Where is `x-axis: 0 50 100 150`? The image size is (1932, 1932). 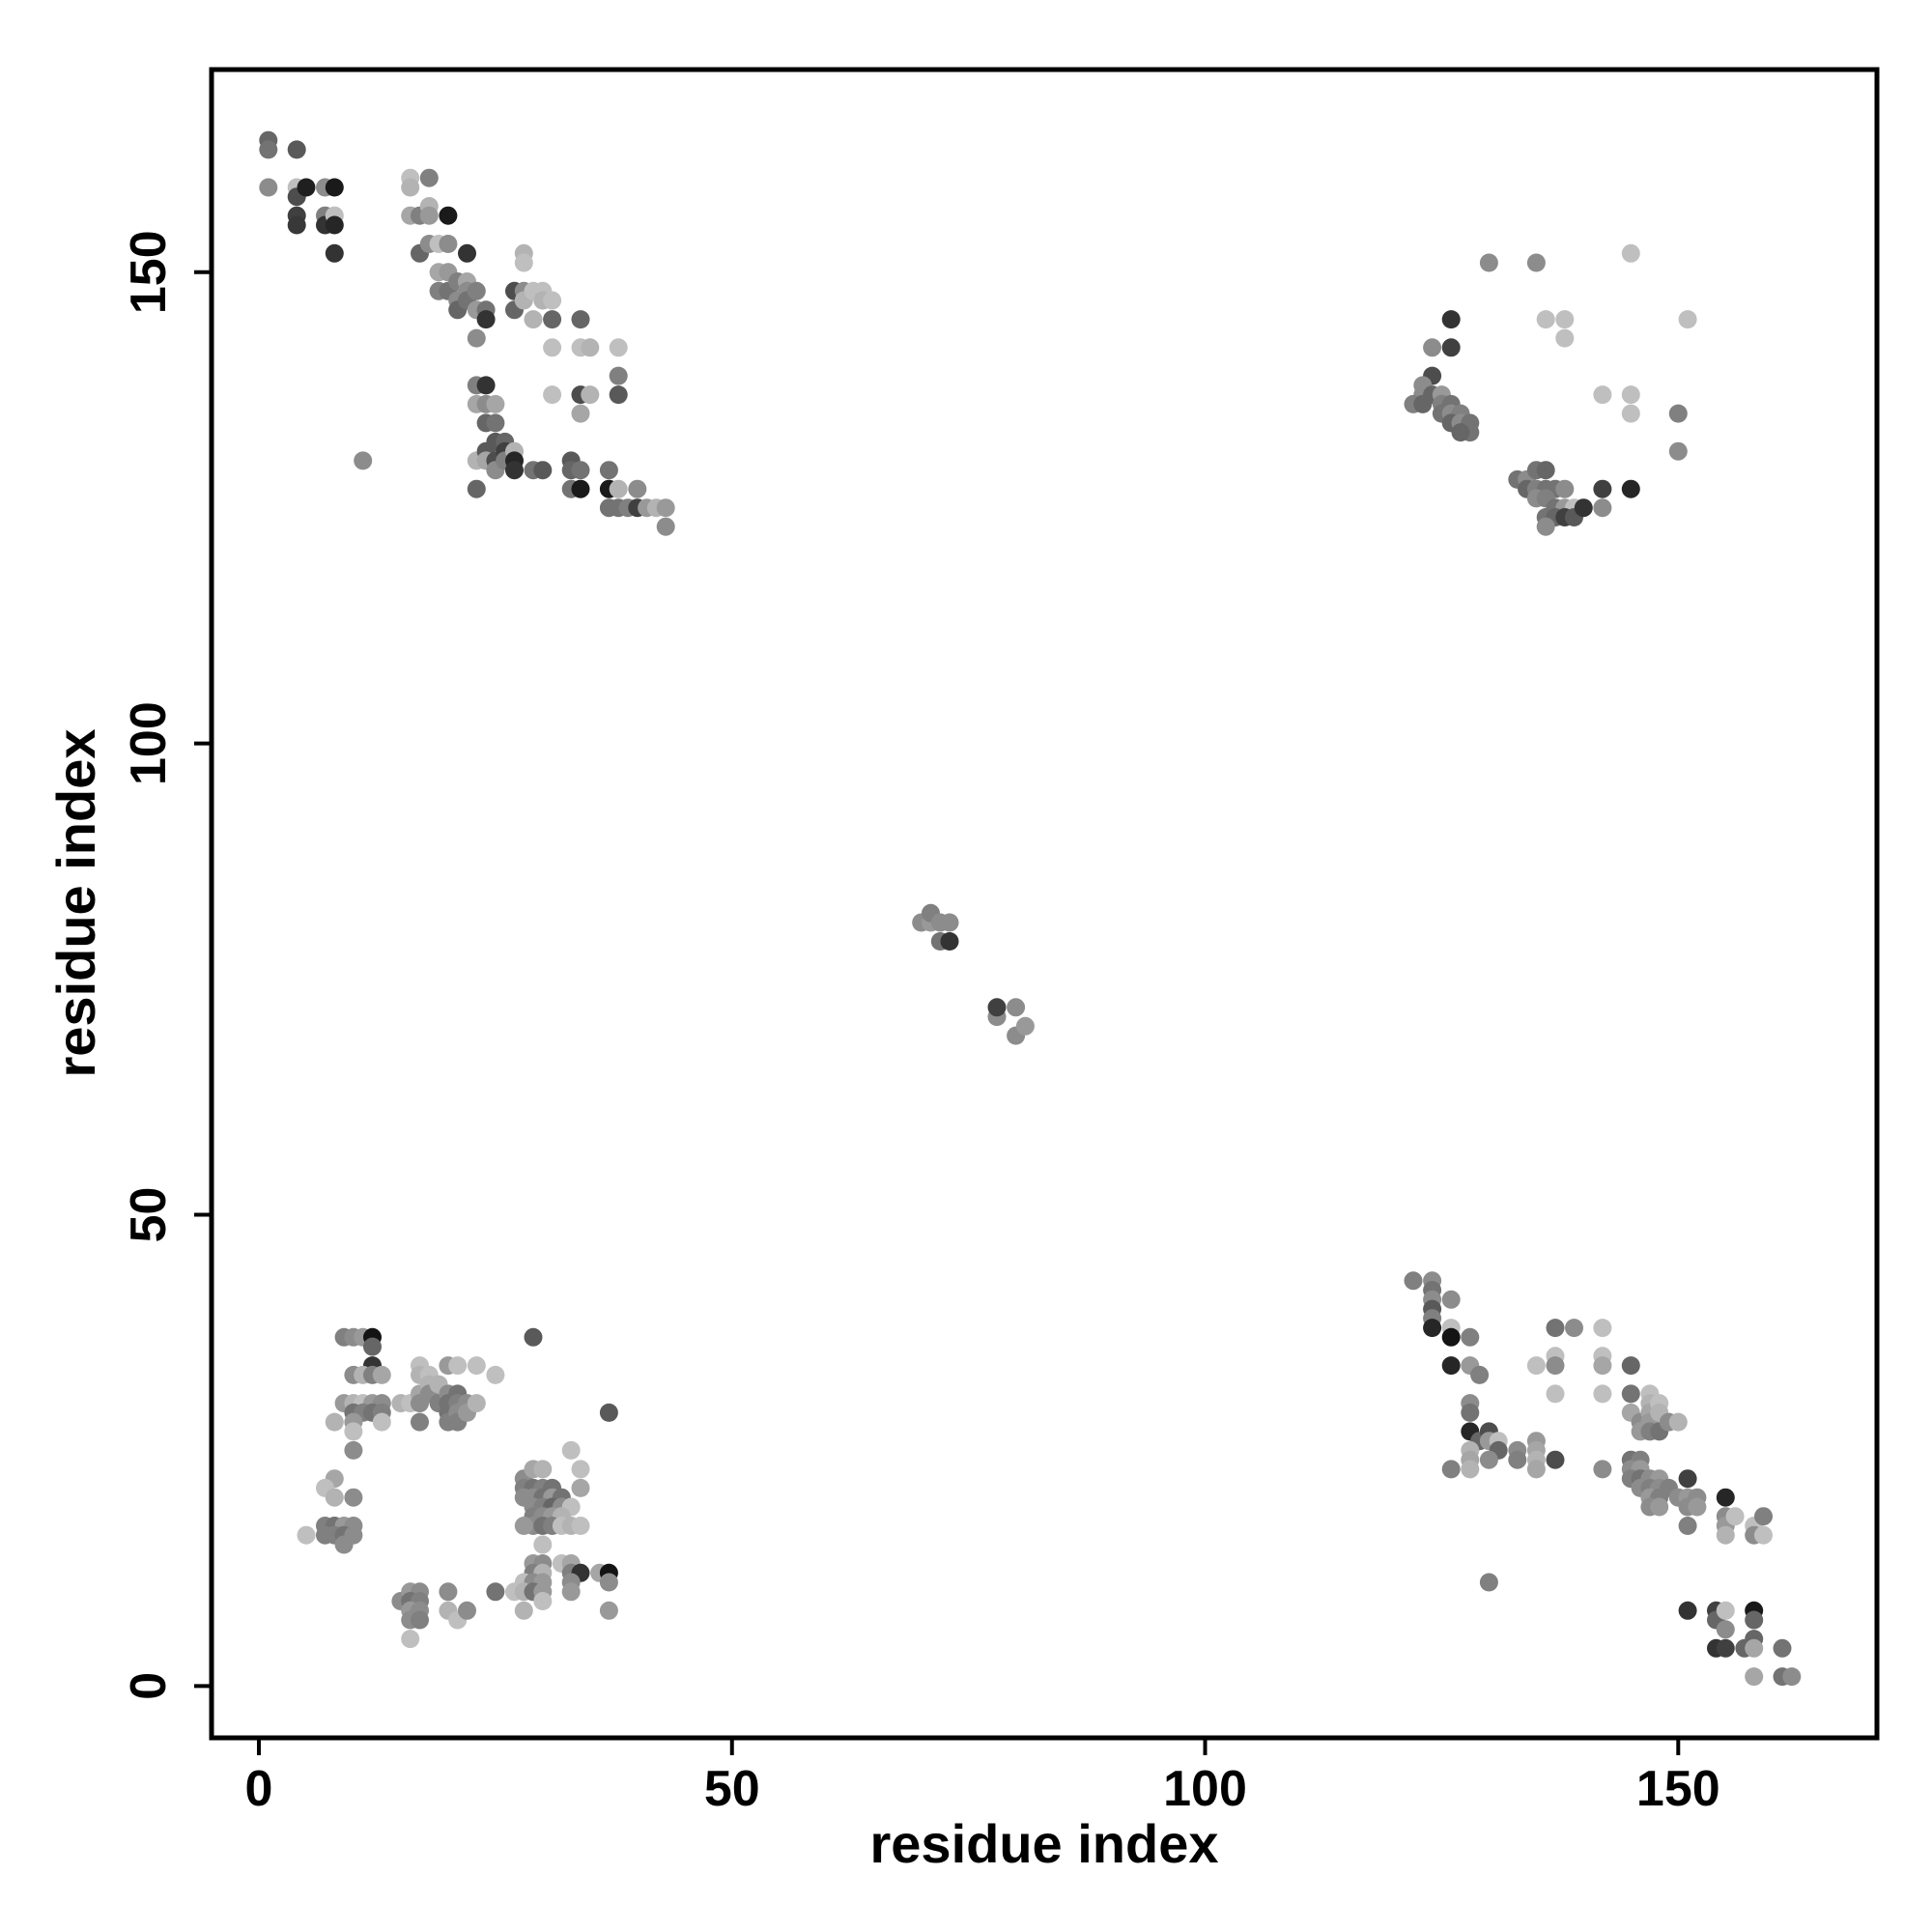 x-axis: 0 50 100 150 is located at coordinates (982, 1777).